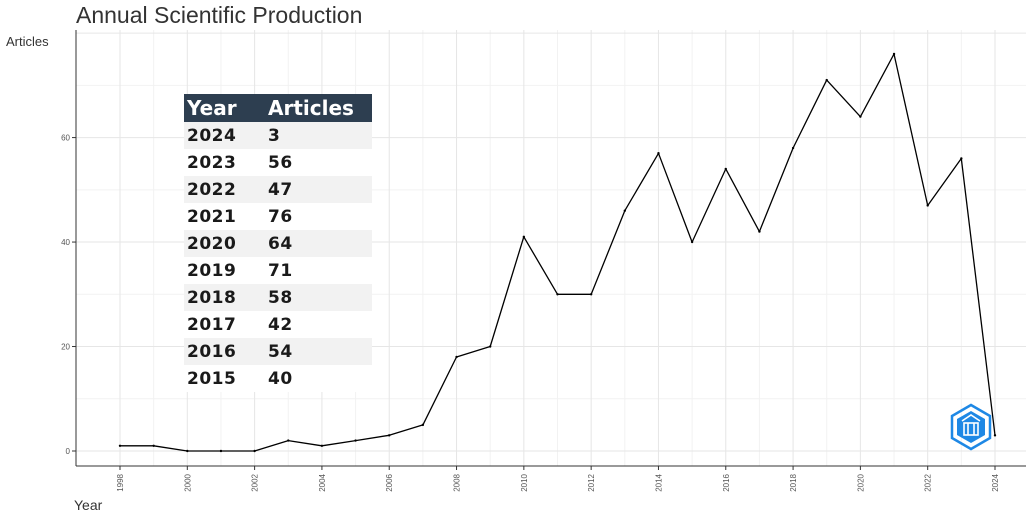 This screenshot has width=1026, height=517. What do you see at coordinates (591, 482) in the screenshot?
I see `x-tick-label: 2012` at bounding box center [591, 482].